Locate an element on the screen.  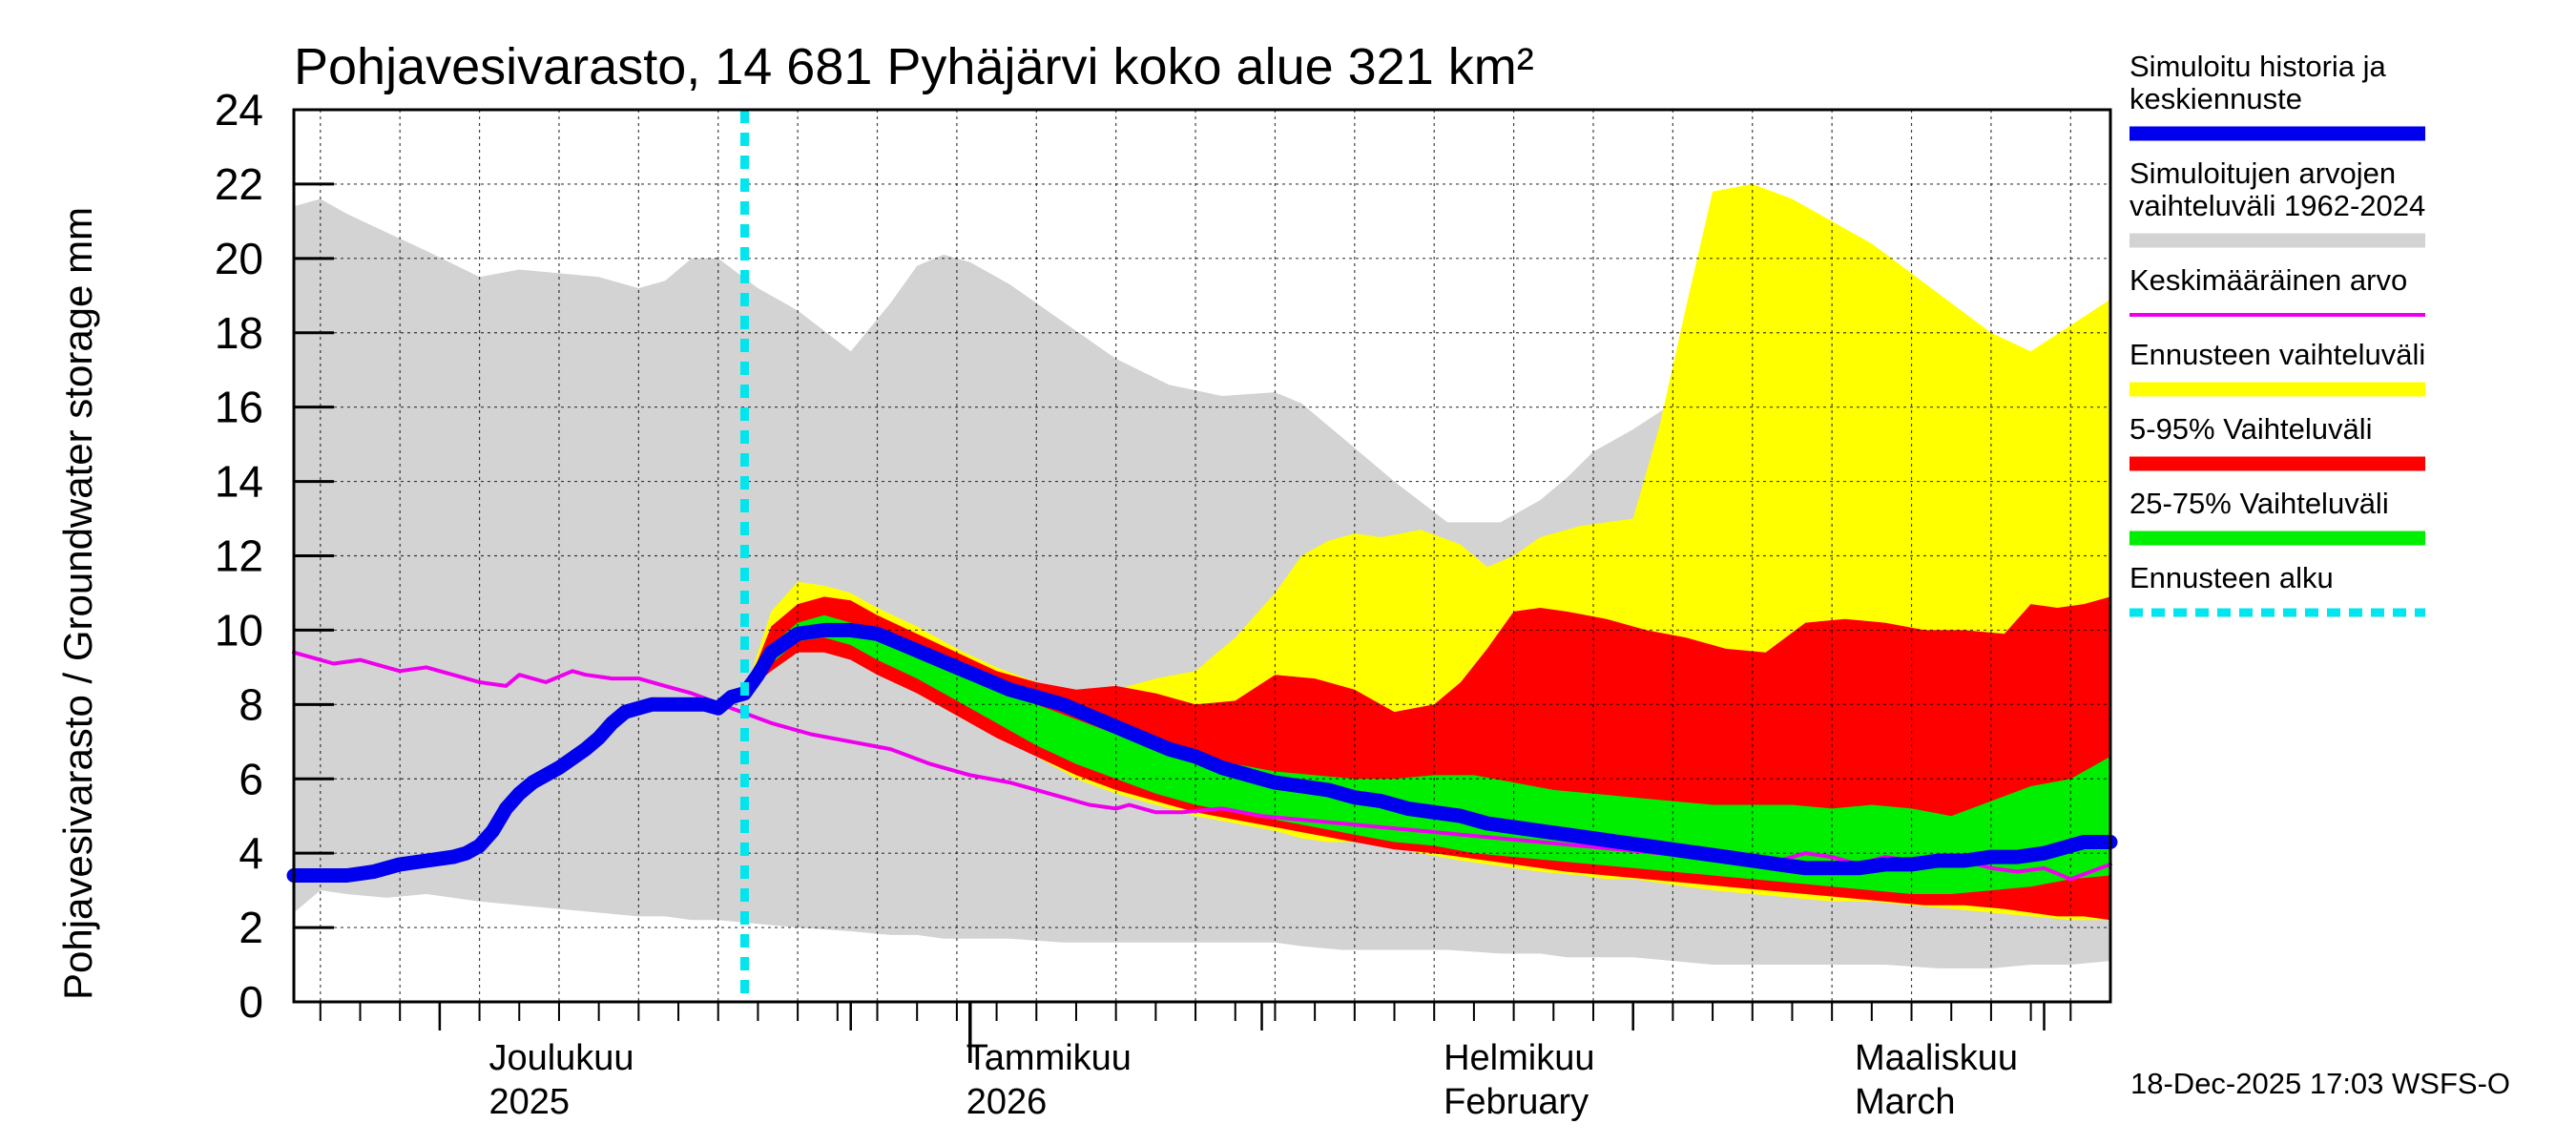
x-month-label: Joulukuu is located at coordinates (561, 1058).